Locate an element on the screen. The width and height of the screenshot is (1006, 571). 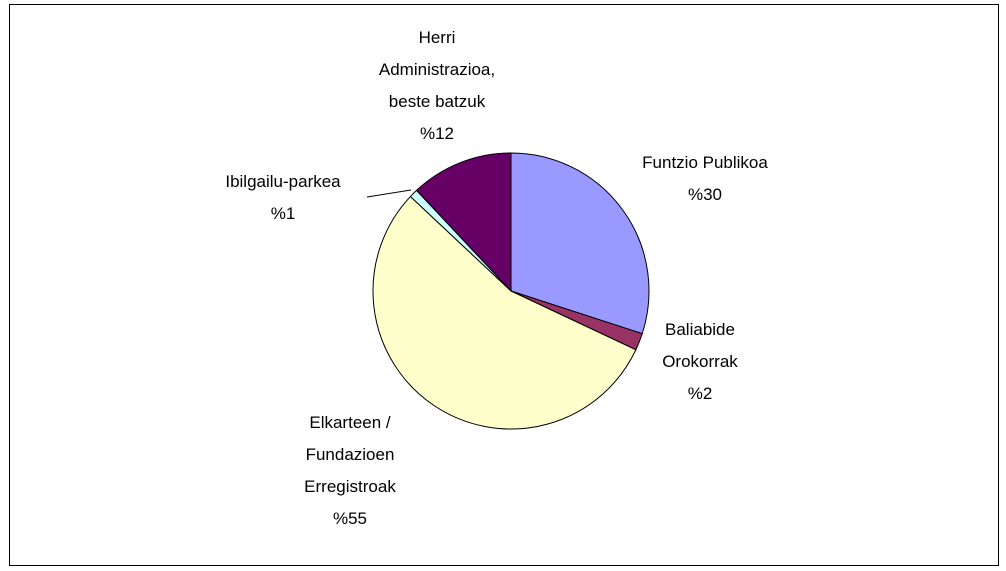
value-label: %2 is located at coordinates (700, 393).